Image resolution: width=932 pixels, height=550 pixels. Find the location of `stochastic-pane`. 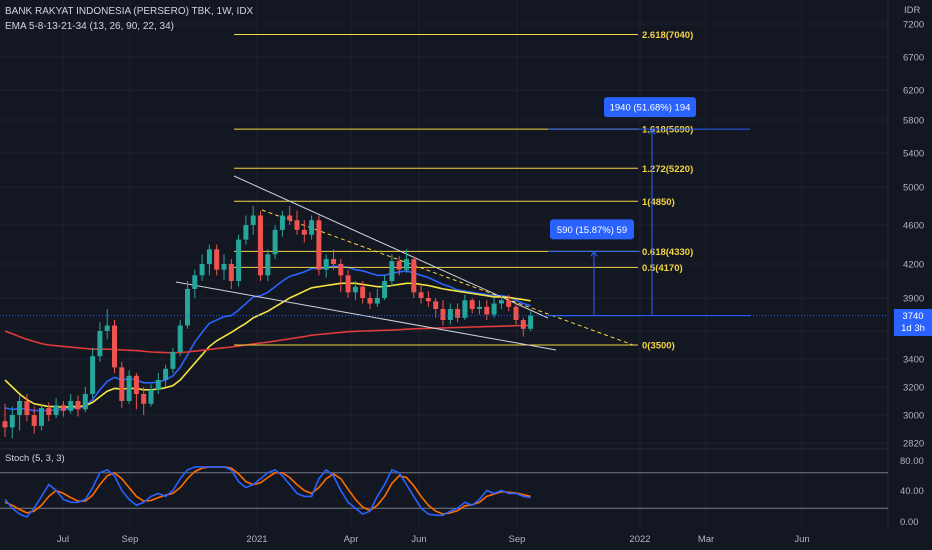

stochastic-pane is located at coordinates (444, 492).